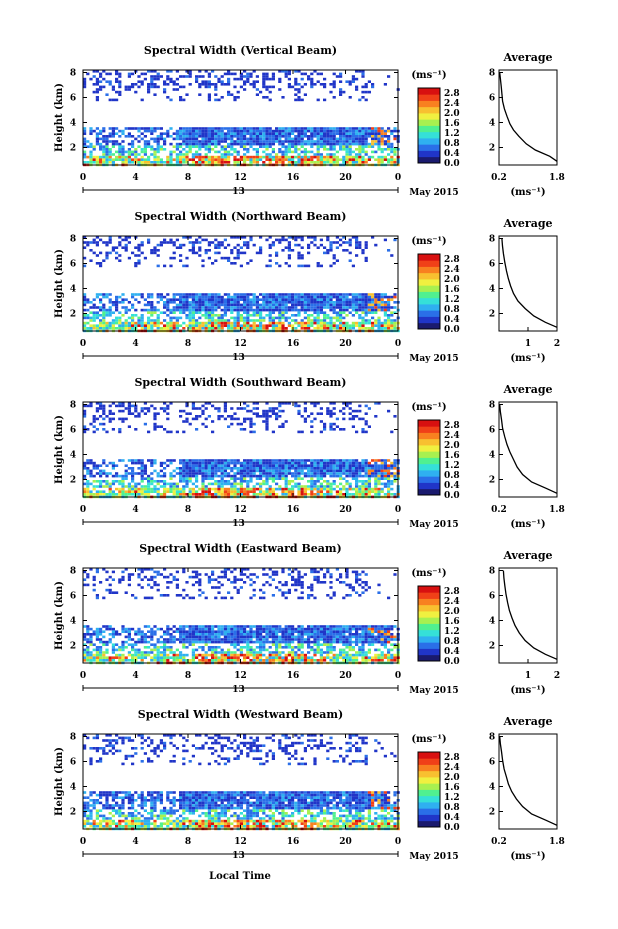 The width and height of the screenshot is (618, 929). Describe the element at coordinates (293, 676) in the screenshot. I see `x-tick-label: 16` at that location.